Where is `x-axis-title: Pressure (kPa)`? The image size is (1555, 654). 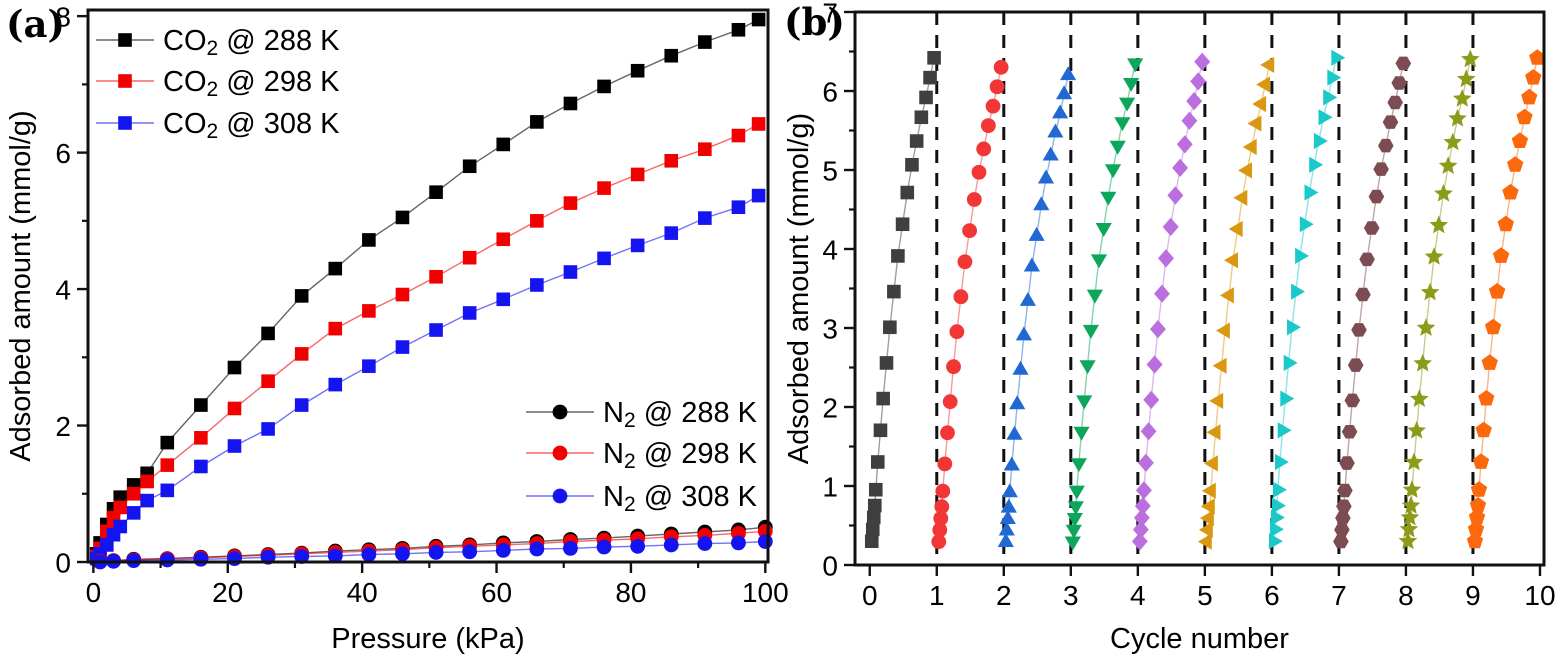 x-axis-title: Pressure (kPa) is located at coordinates (427, 638).